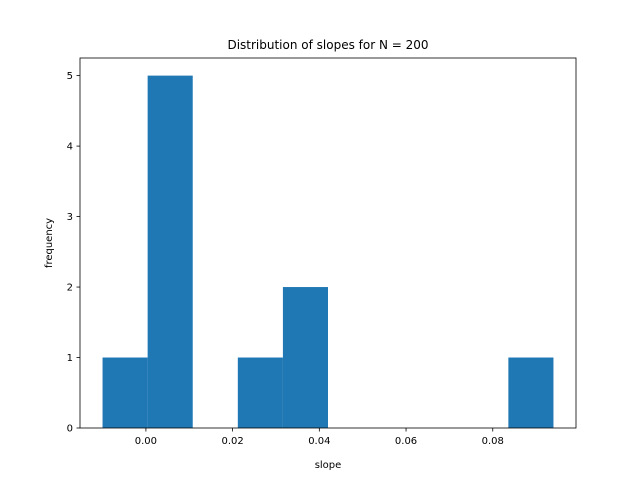  I want to click on x-axis: 0.00 0.02 0.04 0.06 0.08, so click(319, 437).